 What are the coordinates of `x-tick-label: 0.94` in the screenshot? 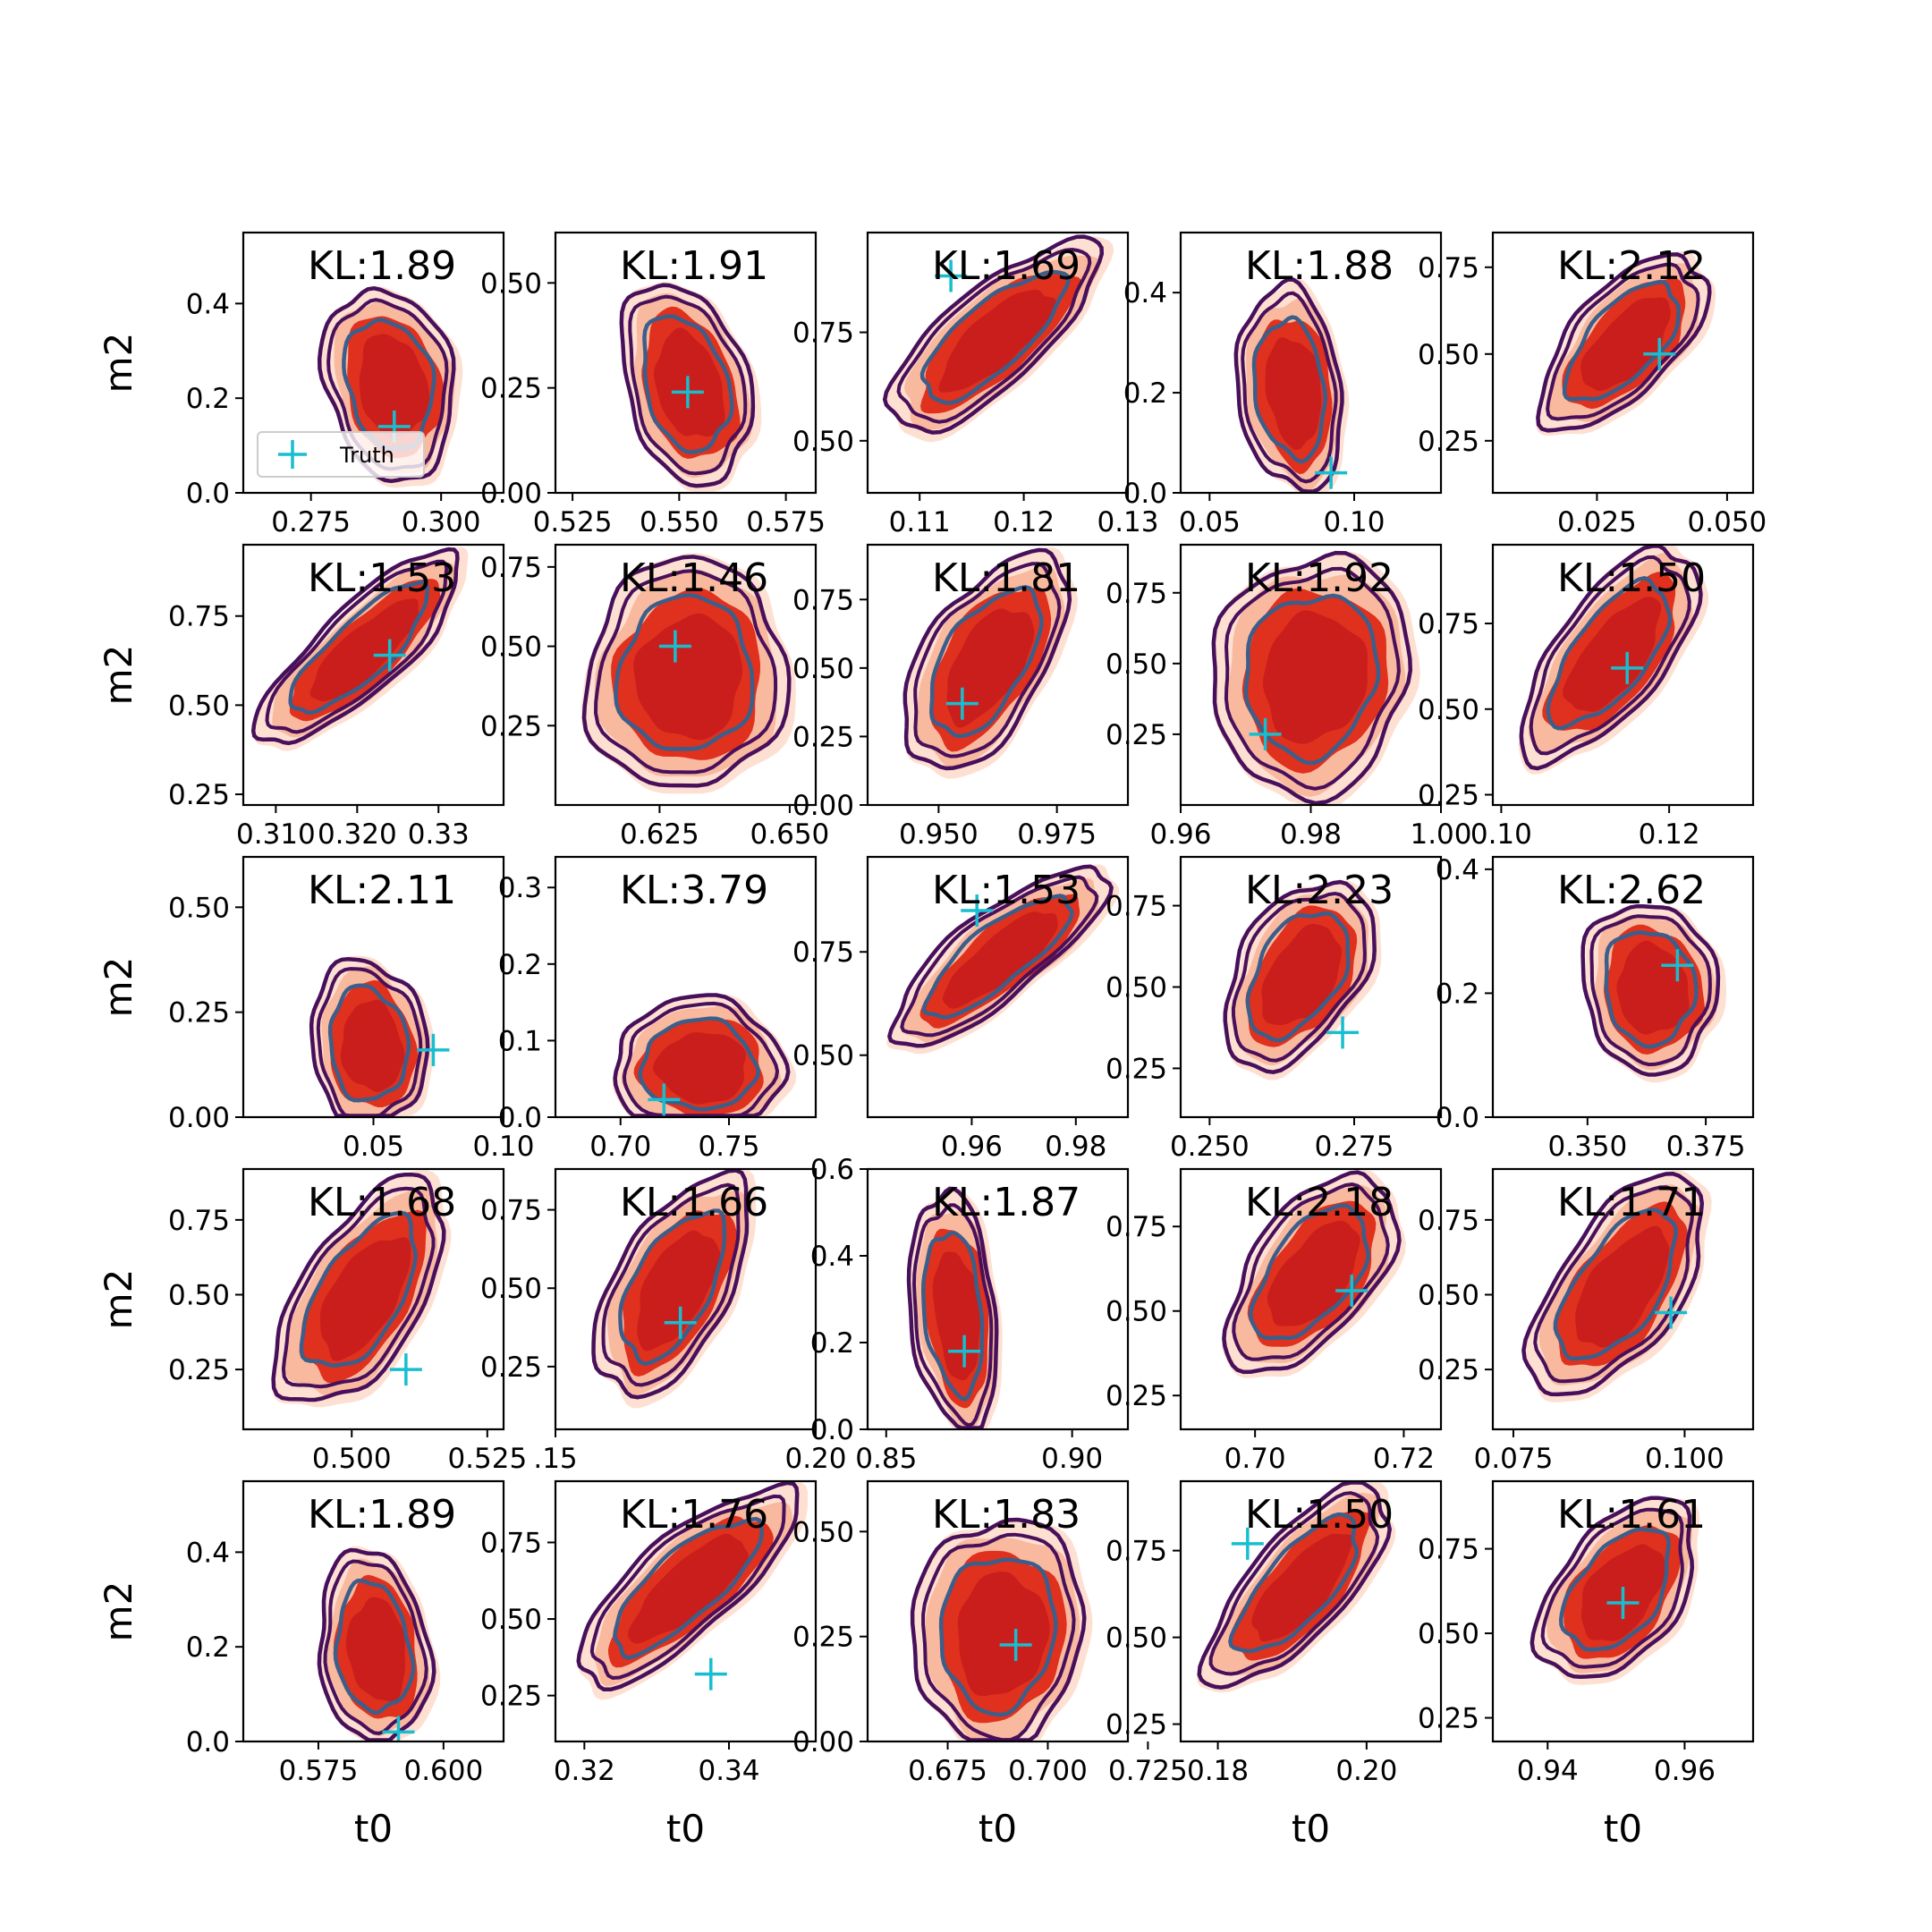 It's located at (1548, 1771).